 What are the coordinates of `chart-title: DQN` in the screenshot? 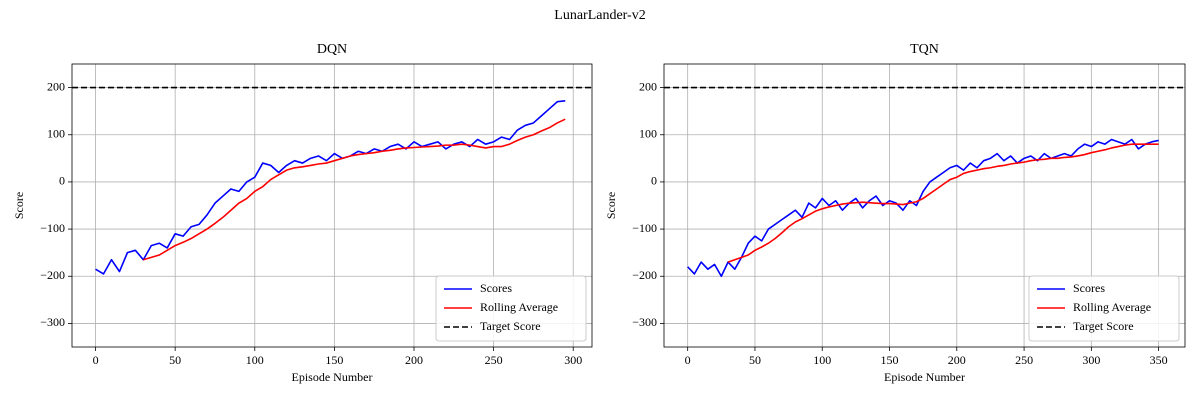 It's located at (332, 49).